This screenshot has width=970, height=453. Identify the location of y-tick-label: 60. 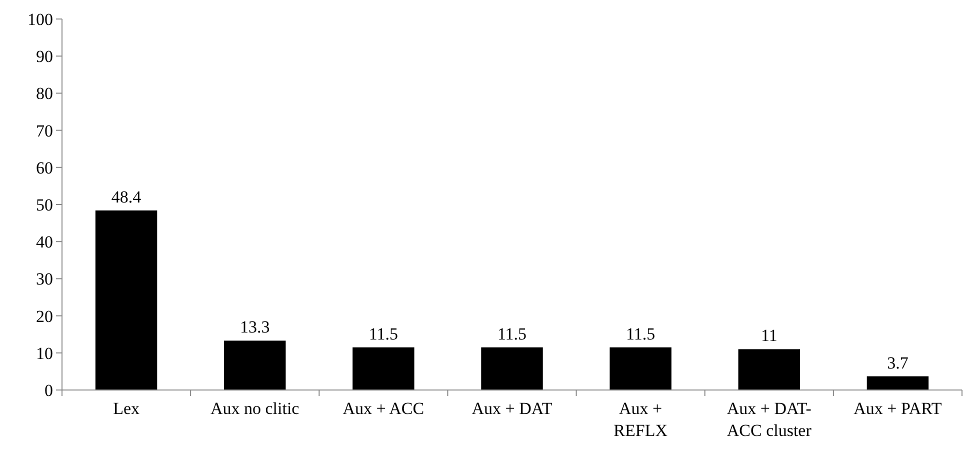
(44, 168).